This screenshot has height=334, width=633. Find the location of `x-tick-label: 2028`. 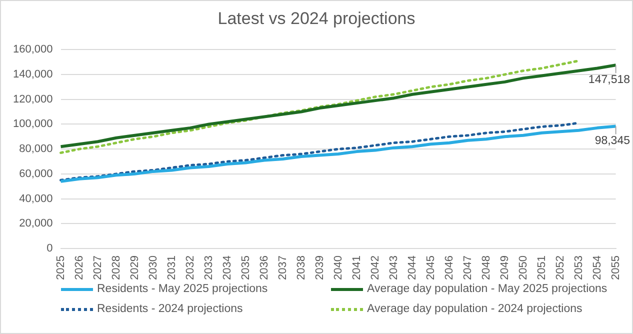

x-tick-label: 2028 is located at coordinates (116, 268).